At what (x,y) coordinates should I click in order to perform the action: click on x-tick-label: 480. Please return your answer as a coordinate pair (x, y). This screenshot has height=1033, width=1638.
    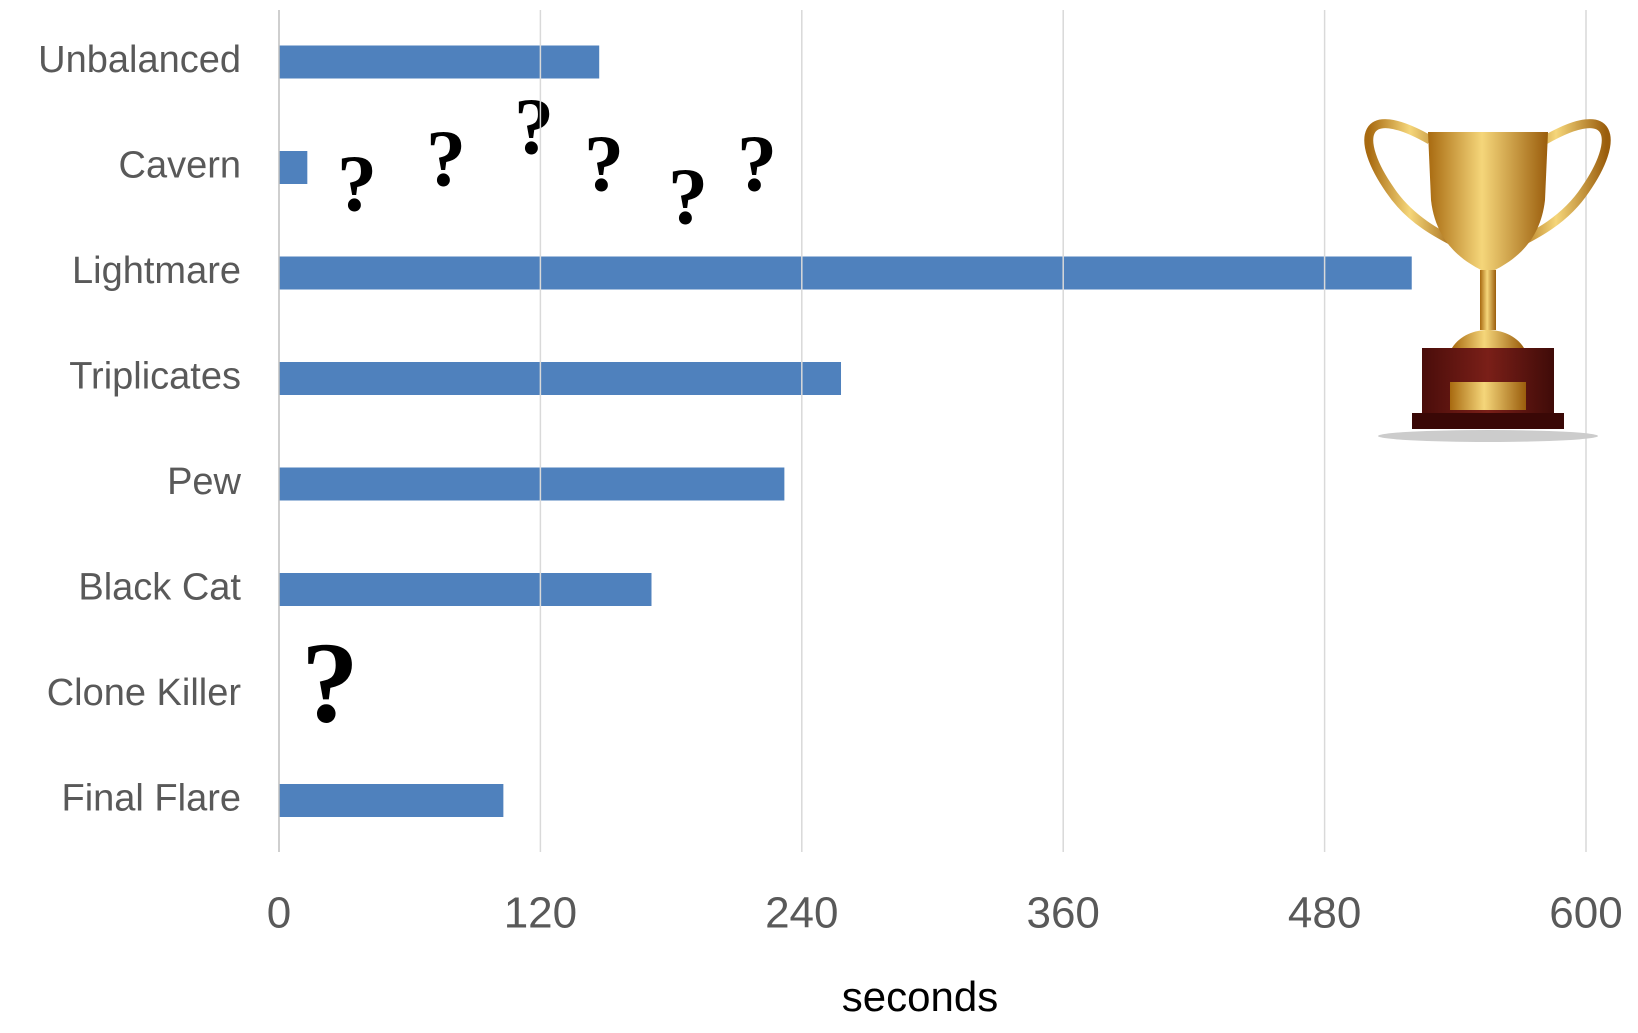
    Looking at the image, I should click on (1324, 913).